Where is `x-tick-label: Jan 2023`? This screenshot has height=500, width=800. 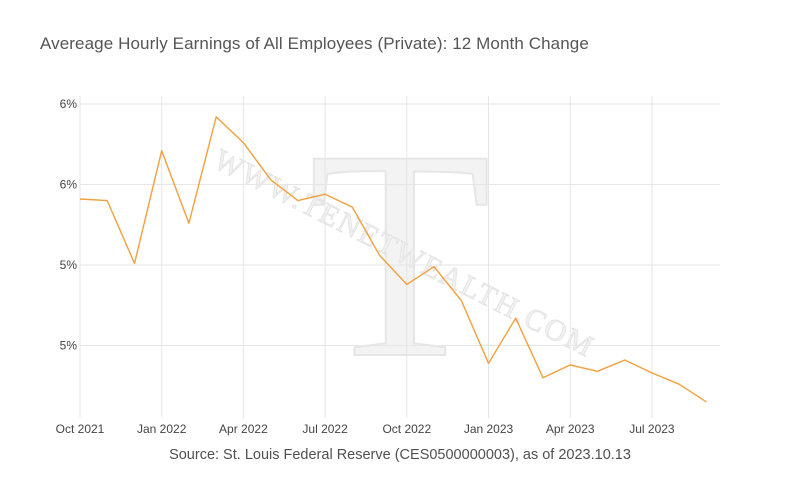 x-tick-label: Jan 2023 is located at coordinates (489, 429).